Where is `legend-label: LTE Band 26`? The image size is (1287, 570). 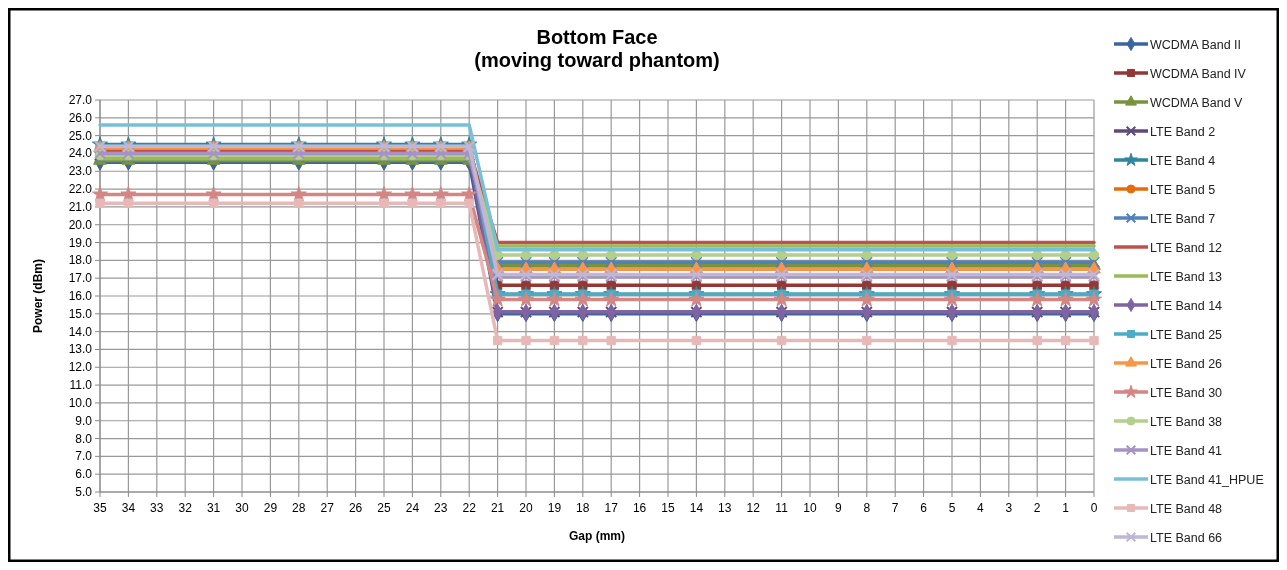 legend-label: LTE Band 26 is located at coordinates (1186, 363).